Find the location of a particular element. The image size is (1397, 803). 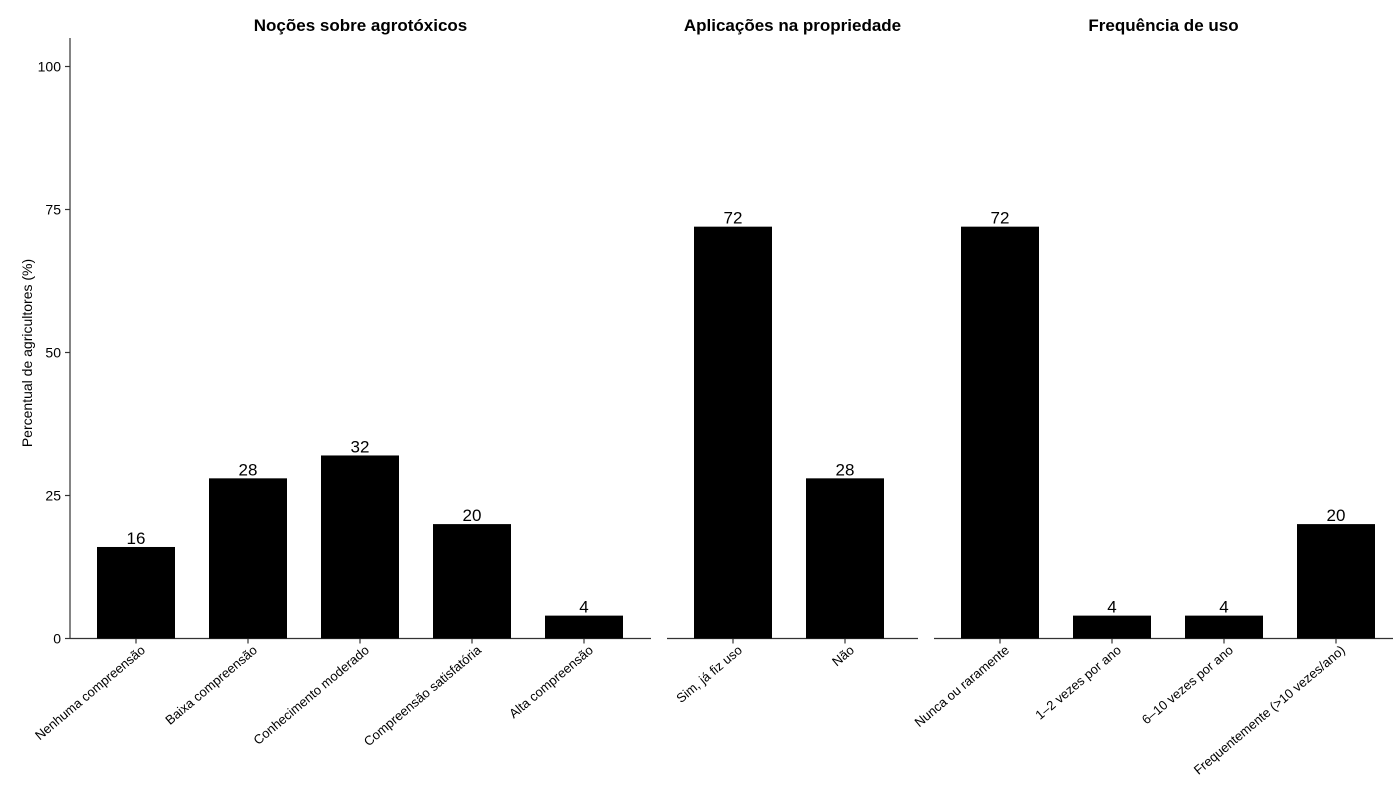

y-tick-label: 25 is located at coordinates (53, 496).